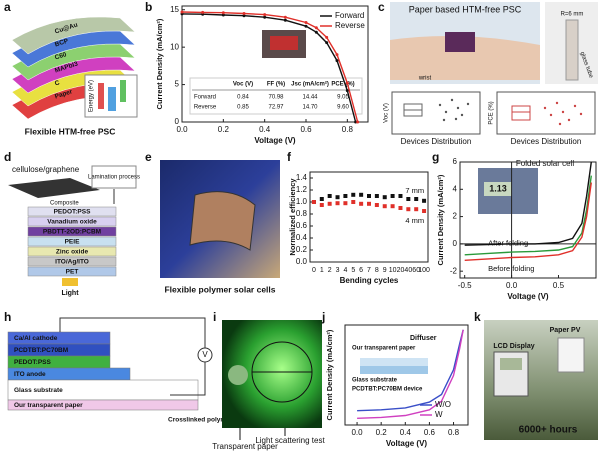  Describe the element at coordinates (414, 190) in the screenshot. I see `legend-label: 7 mm` at that location.